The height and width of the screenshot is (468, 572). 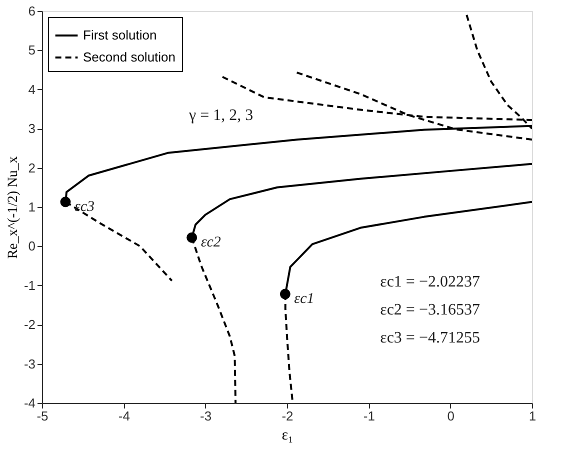 What do you see at coordinates (206, 416) in the screenshot?
I see `x-tick-label: -3` at bounding box center [206, 416].